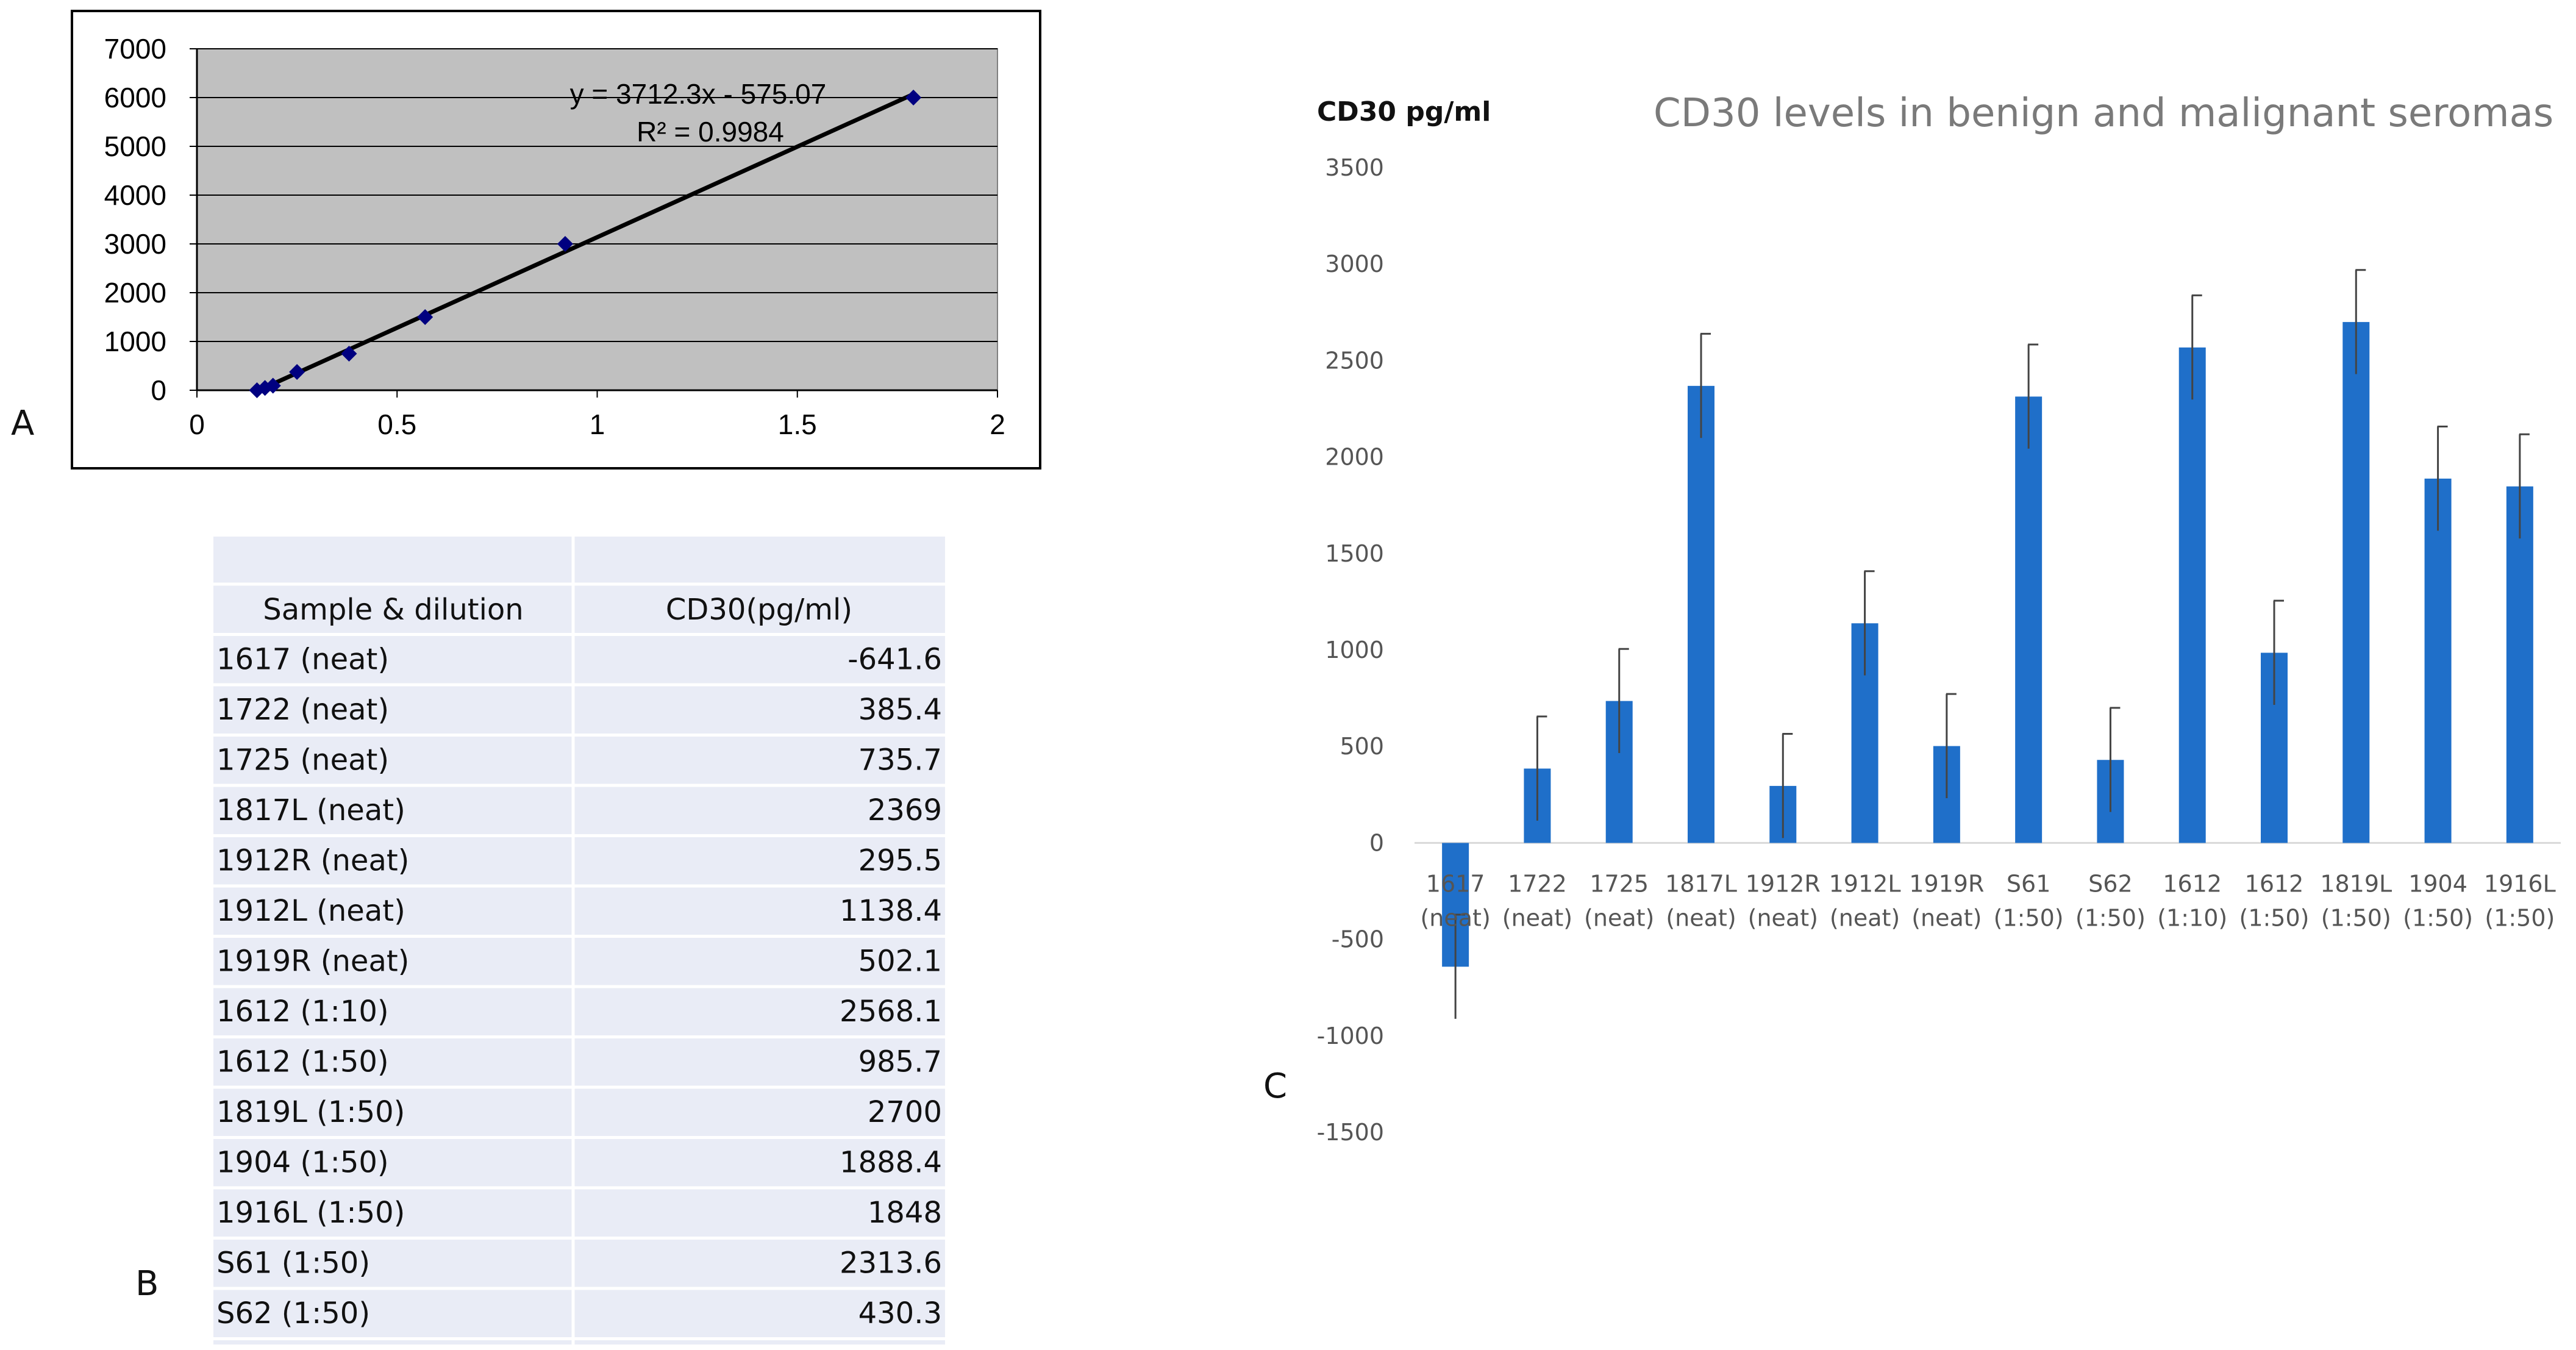 The image size is (2576, 1350). I want to click on panel-b-label: B, so click(147, 1284).